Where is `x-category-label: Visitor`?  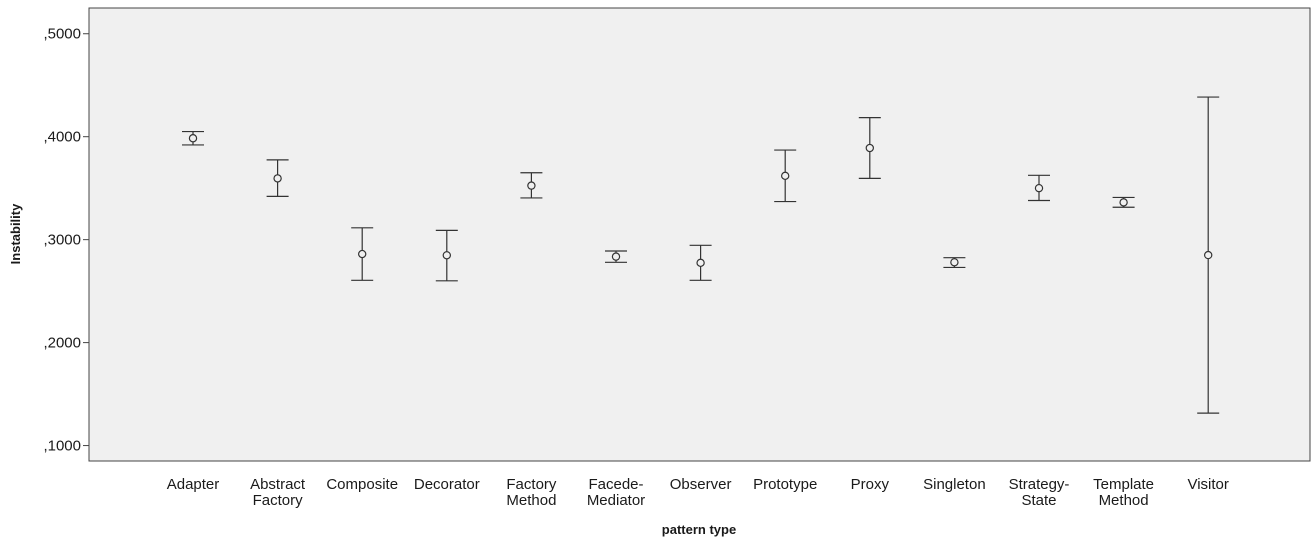 x-category-label: Visitor is located at coordinates (1207, 484).